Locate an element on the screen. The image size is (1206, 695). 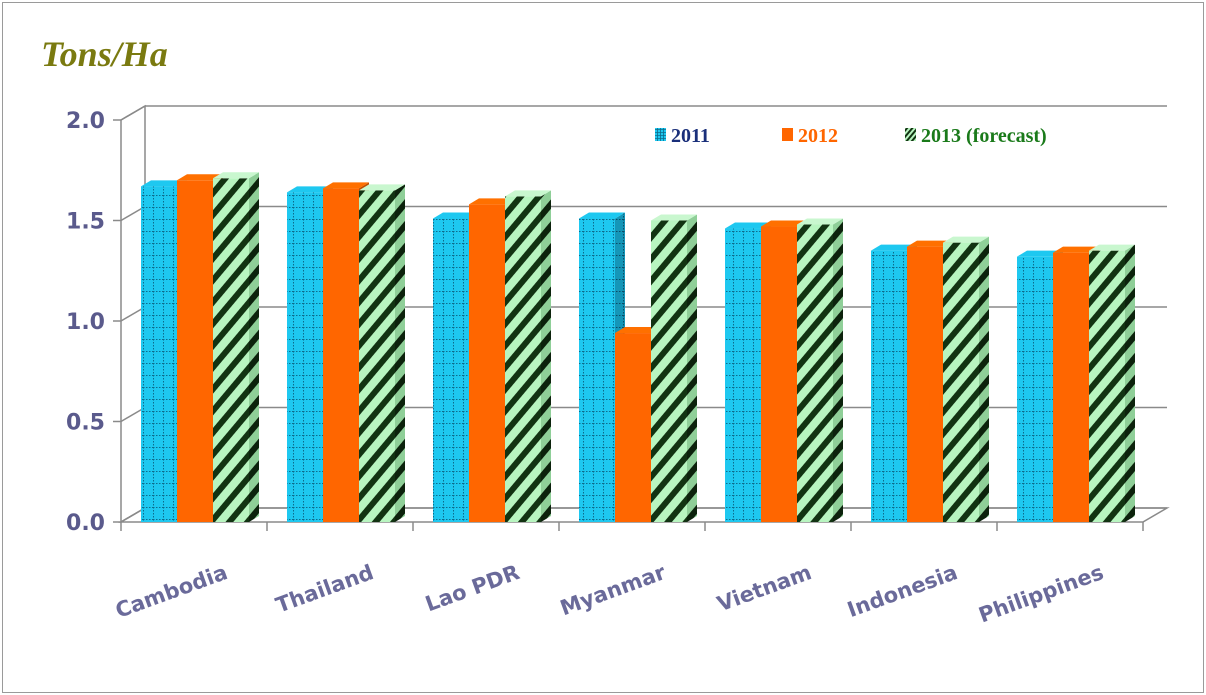
x-category-label: Indonesia is located at coordinates (902, 591).